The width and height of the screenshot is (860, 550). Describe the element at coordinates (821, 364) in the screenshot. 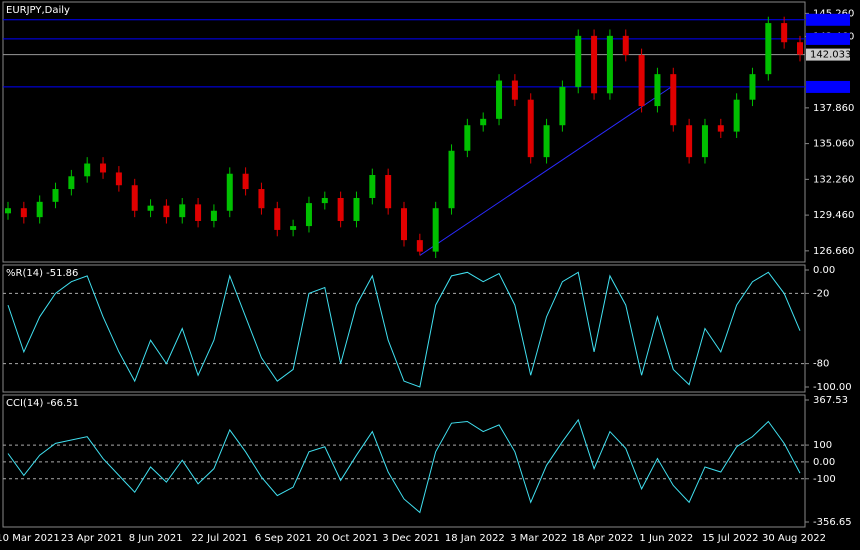

I see `y-tick-label: -80` at that location.